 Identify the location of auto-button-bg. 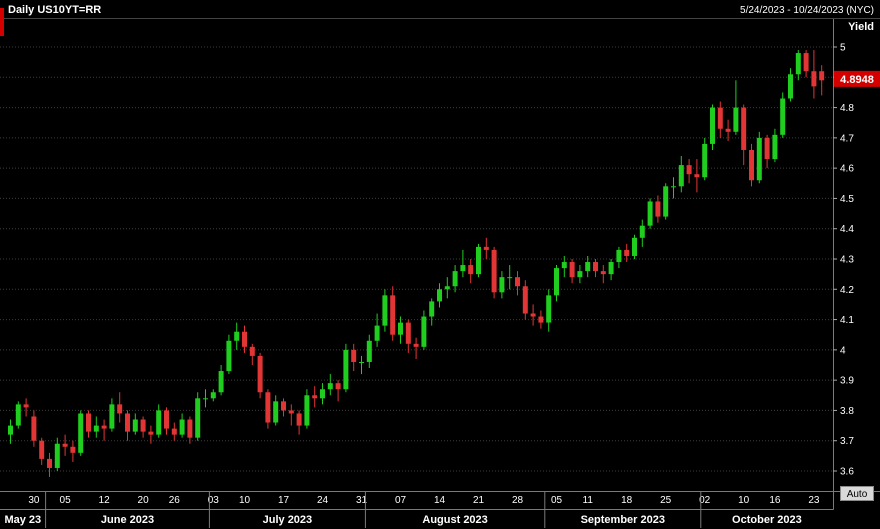
(857, 493).